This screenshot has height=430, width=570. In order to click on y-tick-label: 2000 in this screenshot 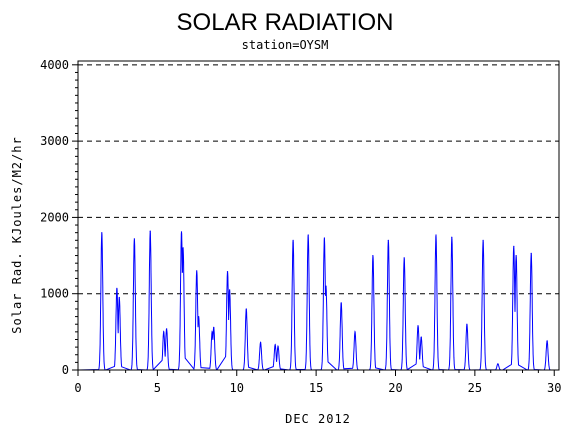, I will do `click(54, 217)`.